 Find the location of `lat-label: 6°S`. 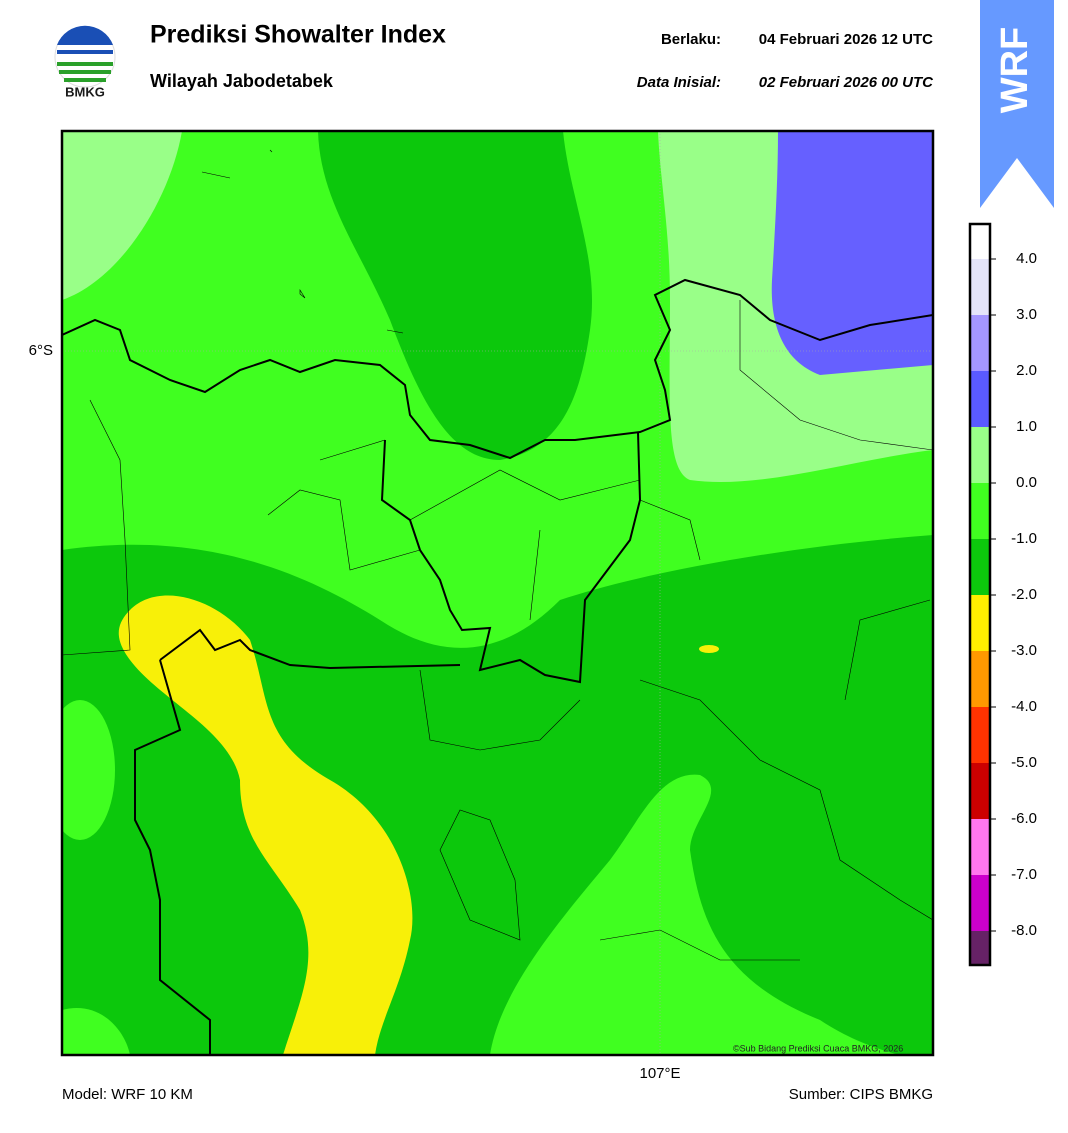

lat-label: 6°S is located at coordinates (41, 350).